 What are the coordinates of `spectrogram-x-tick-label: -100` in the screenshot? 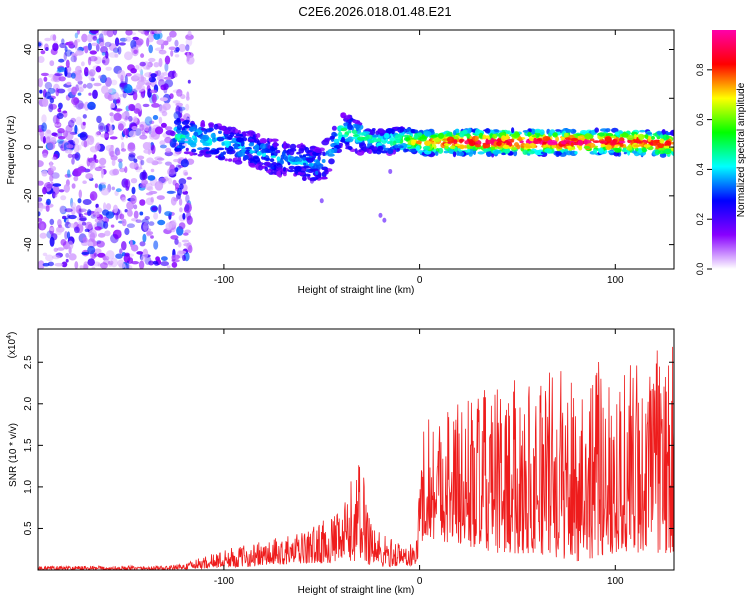 It's located at (224, 280).